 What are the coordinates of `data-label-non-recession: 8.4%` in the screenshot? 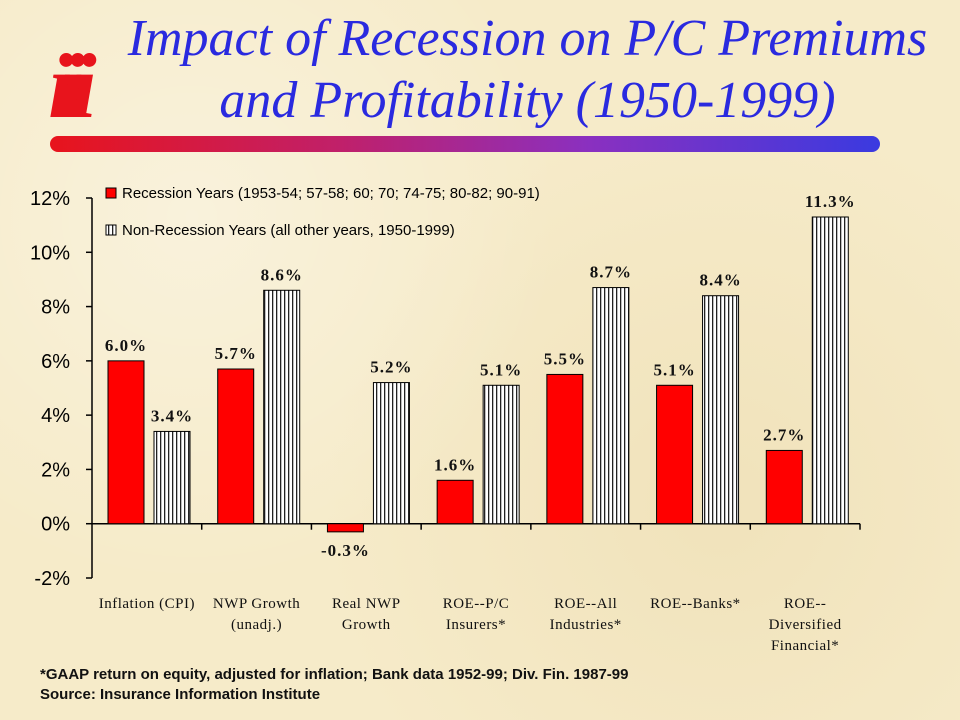 It's located at (720, 280).